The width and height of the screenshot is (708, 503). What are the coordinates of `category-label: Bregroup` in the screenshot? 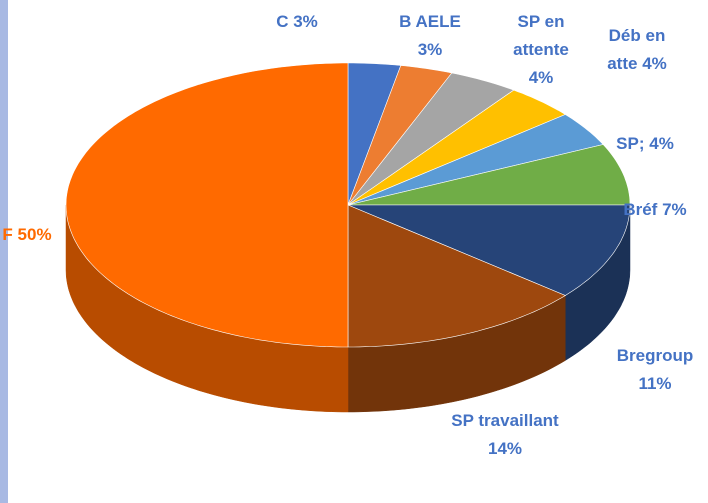 It's located at (655, 355).